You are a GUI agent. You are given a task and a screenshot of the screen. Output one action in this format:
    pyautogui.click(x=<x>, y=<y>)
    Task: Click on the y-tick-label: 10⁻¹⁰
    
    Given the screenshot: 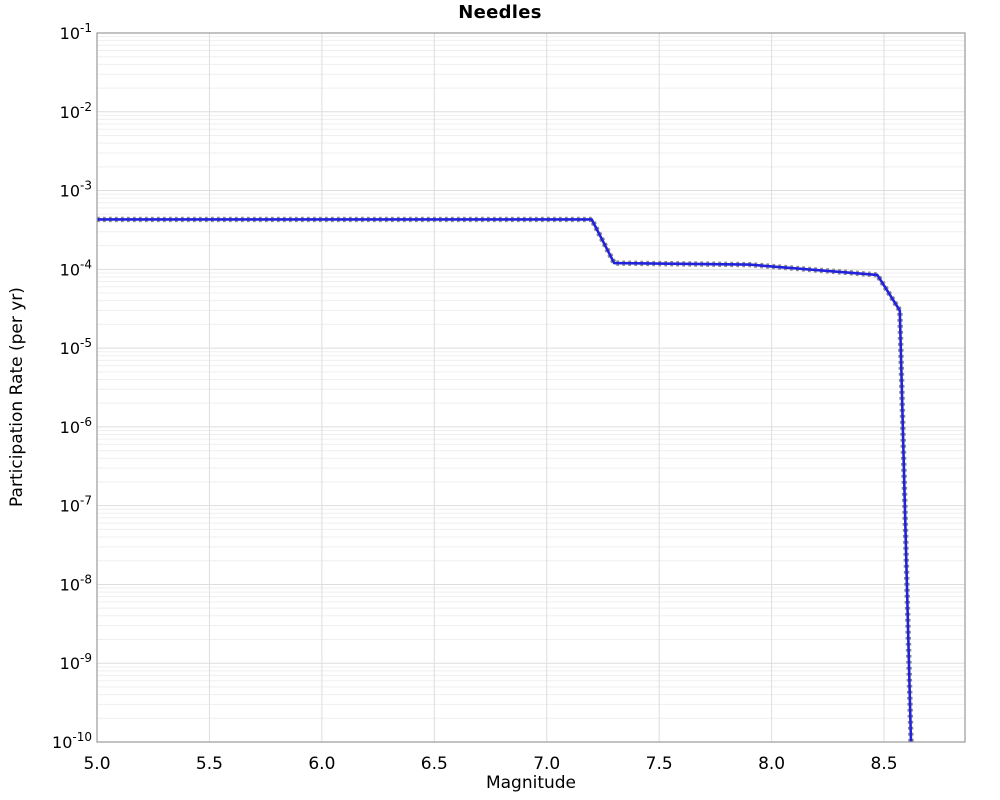 What is the action you would take?
    pyautogui.click(x=72, y=741)
    